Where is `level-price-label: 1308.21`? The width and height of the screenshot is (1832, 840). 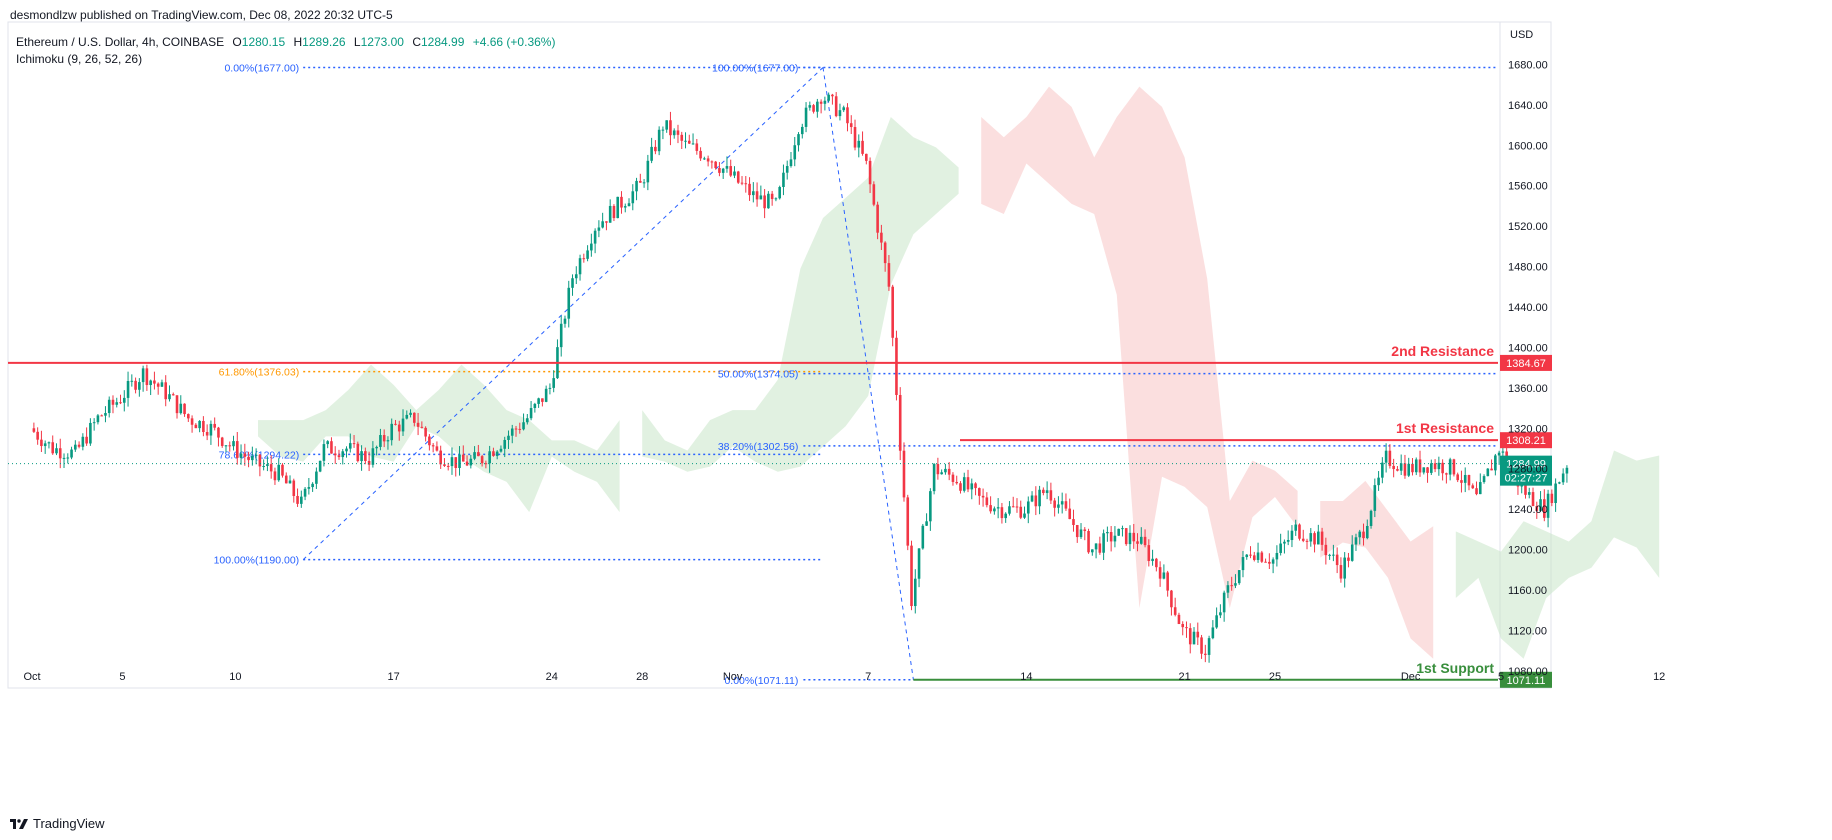 level-price-label: 1308.21 is located at coordinates (1526, 441).